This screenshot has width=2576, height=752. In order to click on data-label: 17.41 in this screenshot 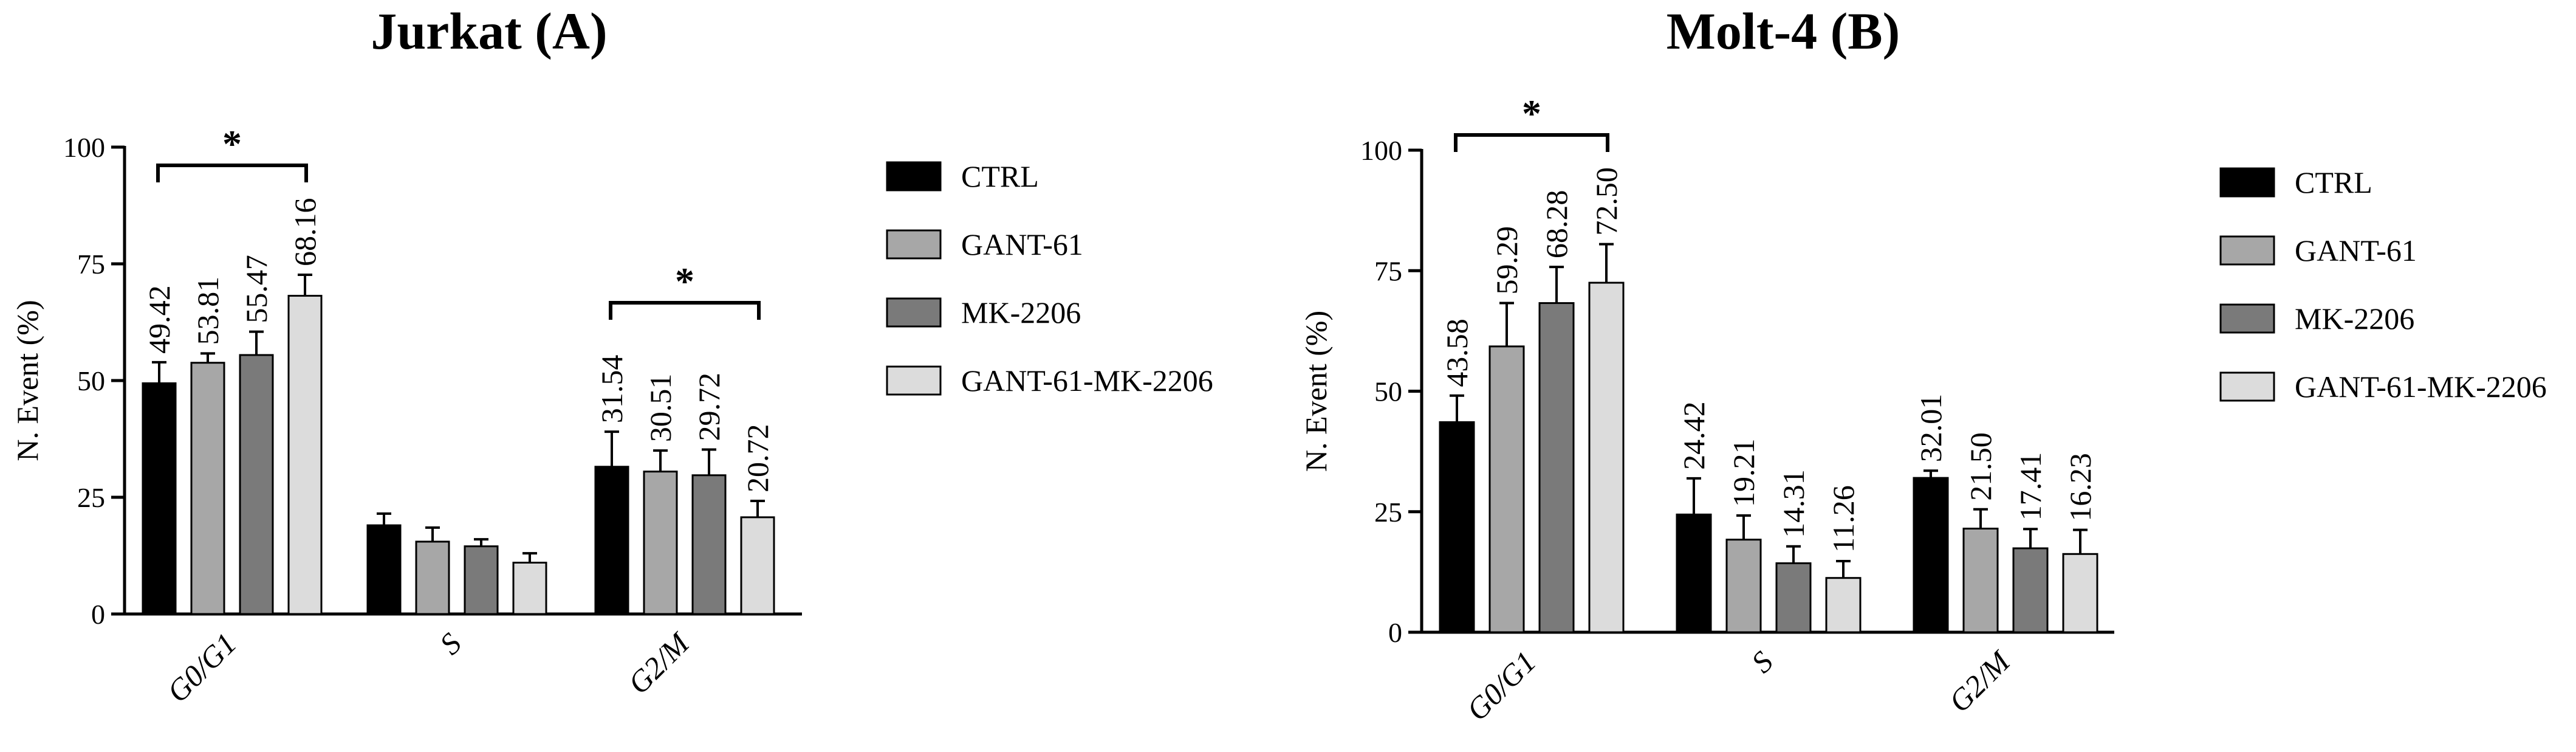, I will do `click(2030, 487)`.